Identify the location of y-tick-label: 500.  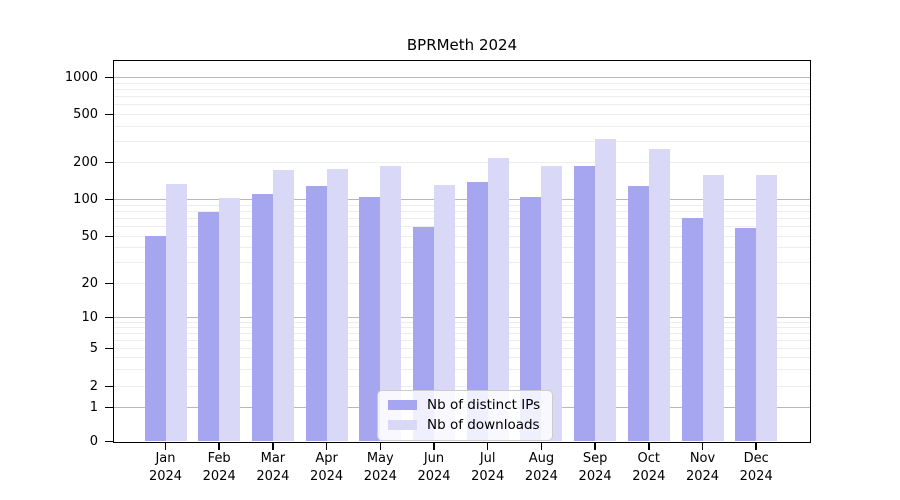
(85, 114).